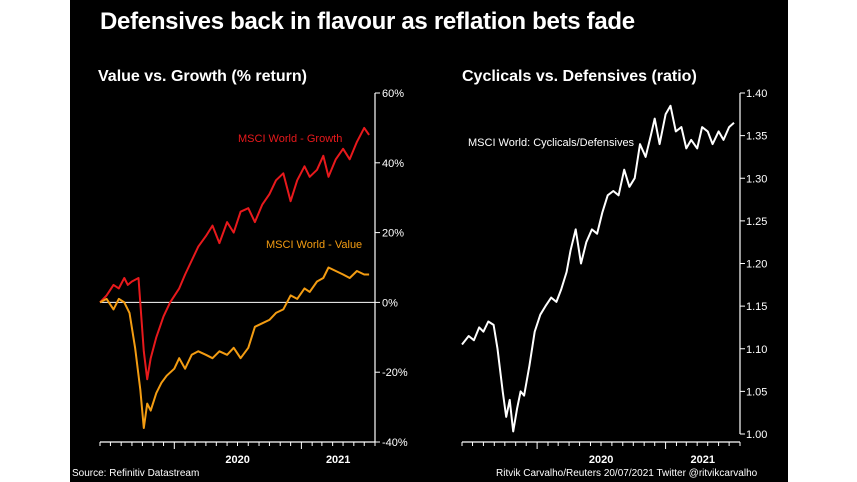 The width and height of the screenshot is (857, 482). I want to click on y-tick-label-0-0: 60%, so click(393, 94).